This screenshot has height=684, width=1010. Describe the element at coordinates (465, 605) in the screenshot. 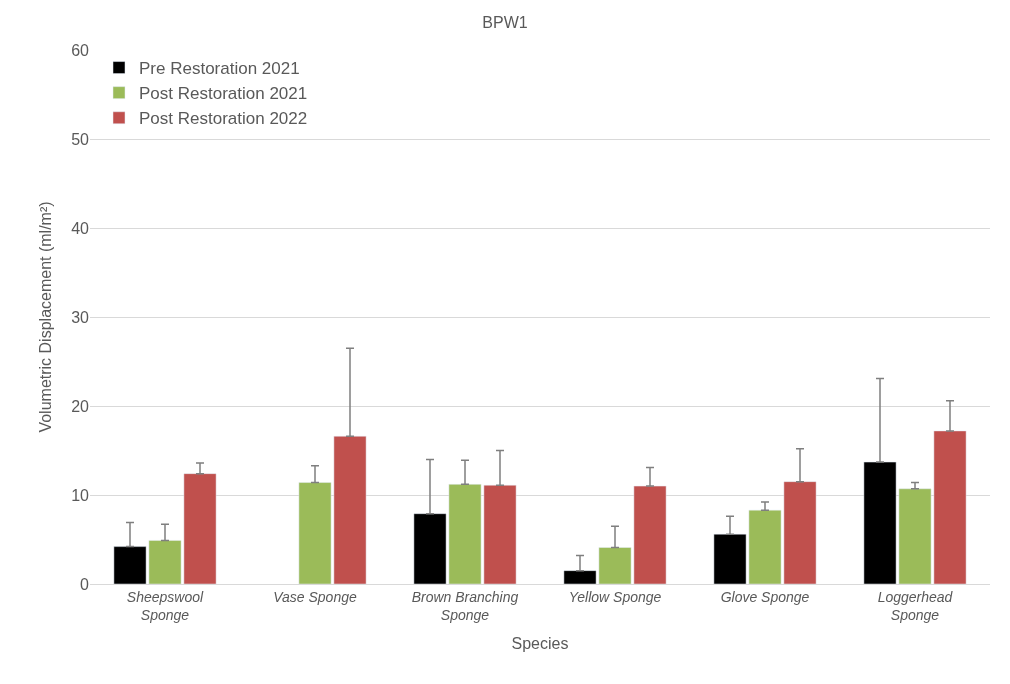

I see `x-tick-label: Brown Branching Sponge` at that location.